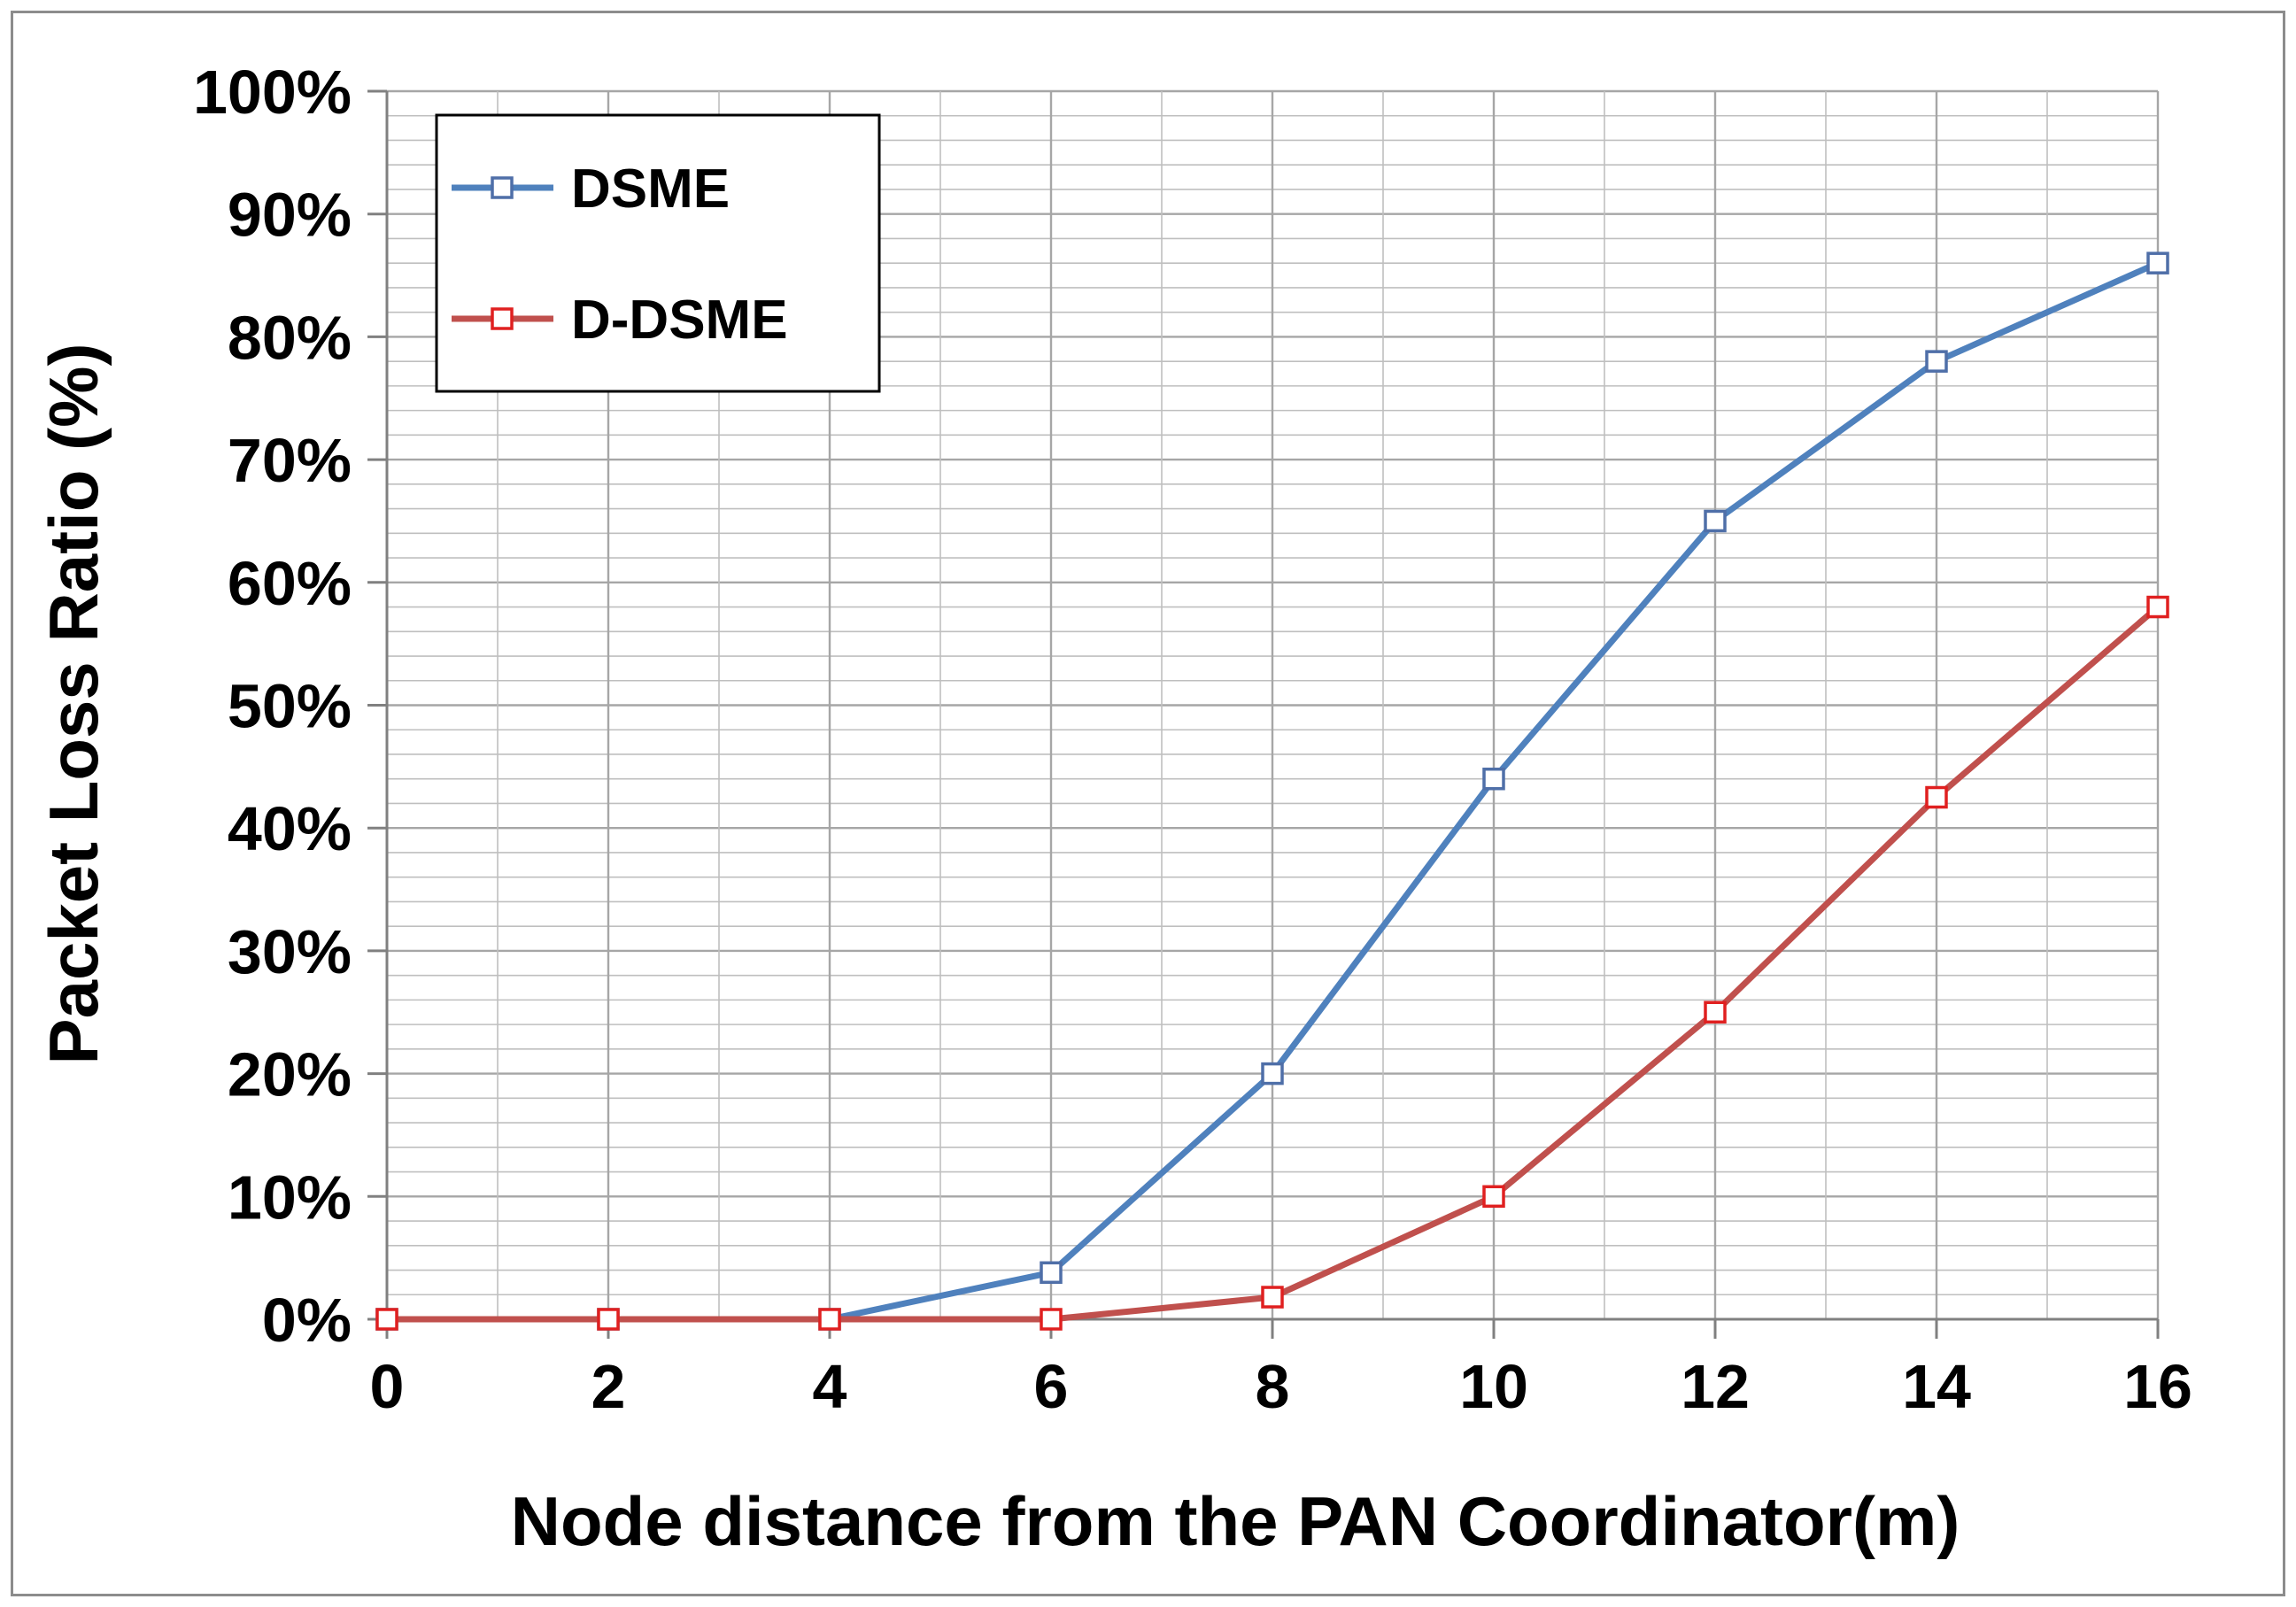  Describe the element at coordinates (290, 215) in the screenshot. I see `y-tick-label: 90%` at that location.